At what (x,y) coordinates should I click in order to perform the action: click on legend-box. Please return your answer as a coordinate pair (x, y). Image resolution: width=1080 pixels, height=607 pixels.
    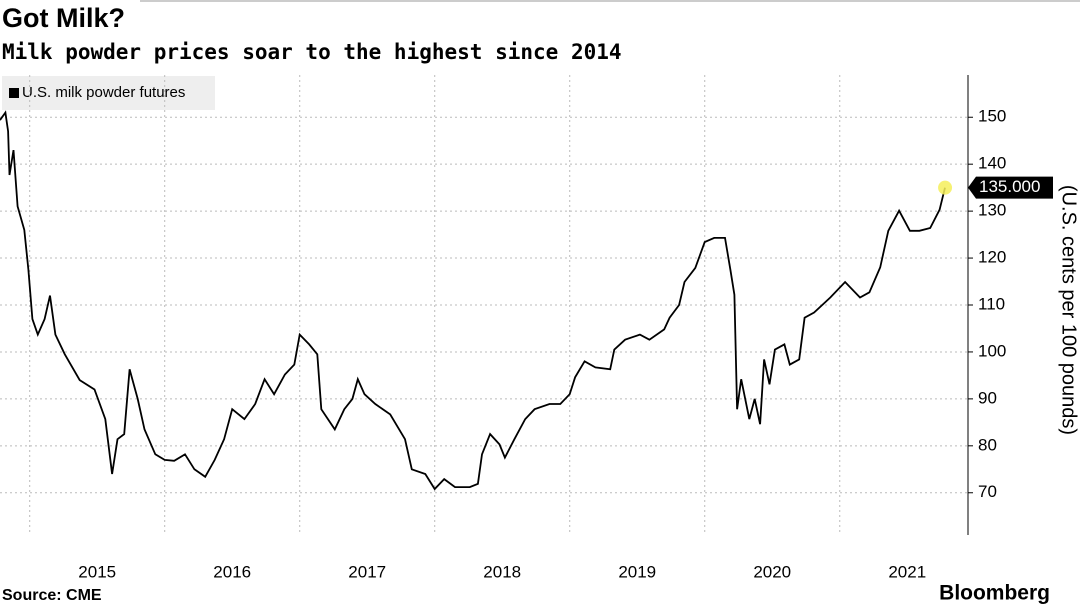
    Looking at the image, I should click on (108, 93).